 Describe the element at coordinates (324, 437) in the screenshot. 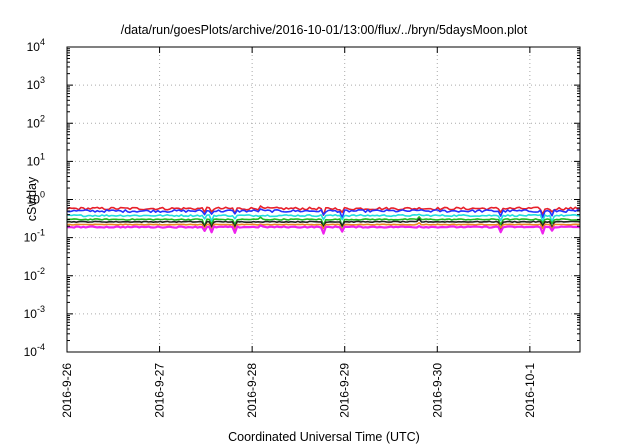

I see `x-axis-label: Coordinated Universal Time (UTC)` at that location.